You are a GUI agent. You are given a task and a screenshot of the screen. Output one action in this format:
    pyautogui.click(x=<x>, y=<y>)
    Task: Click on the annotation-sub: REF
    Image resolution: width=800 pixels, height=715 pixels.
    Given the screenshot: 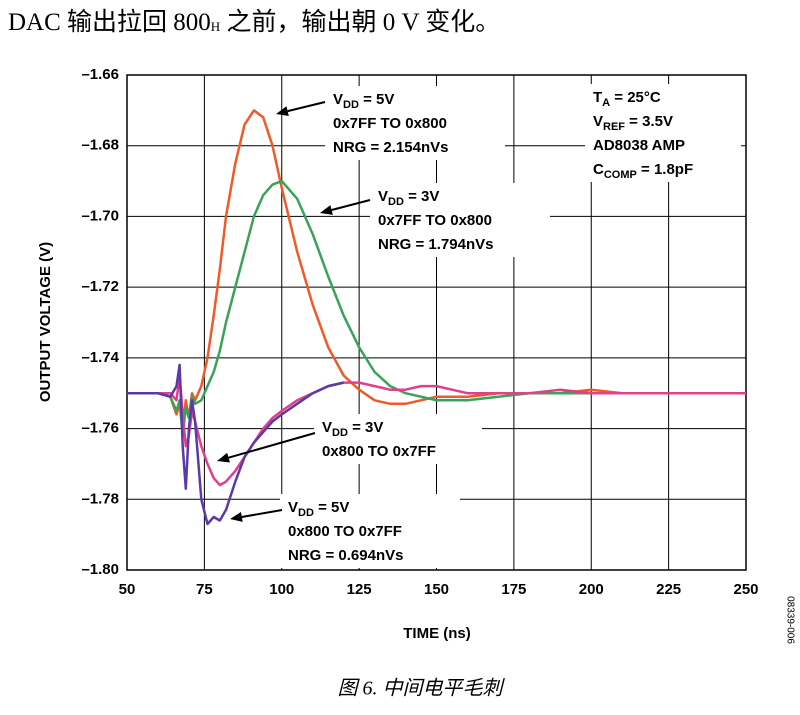 What is the action you would take?
    pyautogui.click(x=614, y=127)
    